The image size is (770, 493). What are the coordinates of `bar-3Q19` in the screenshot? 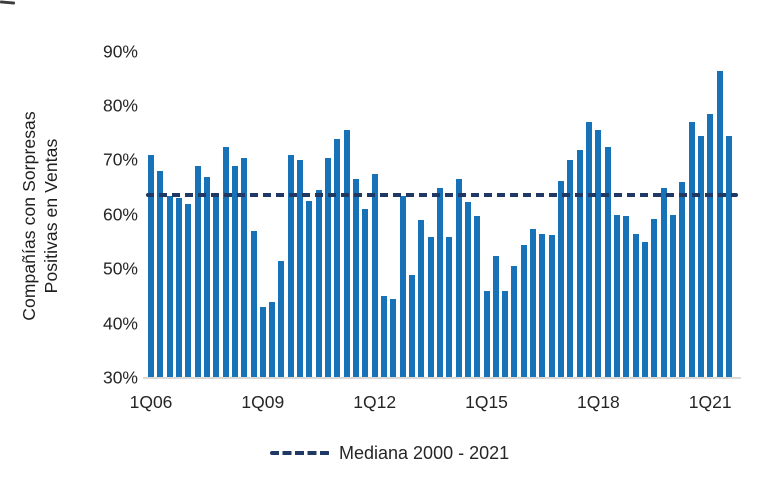 It's located at (654, 298).